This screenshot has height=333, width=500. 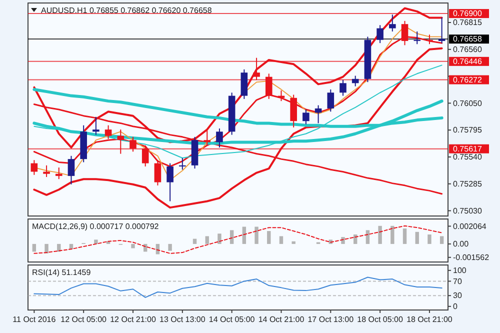 I want to click on y-tick-label: 70, so click(x=457, y=281).